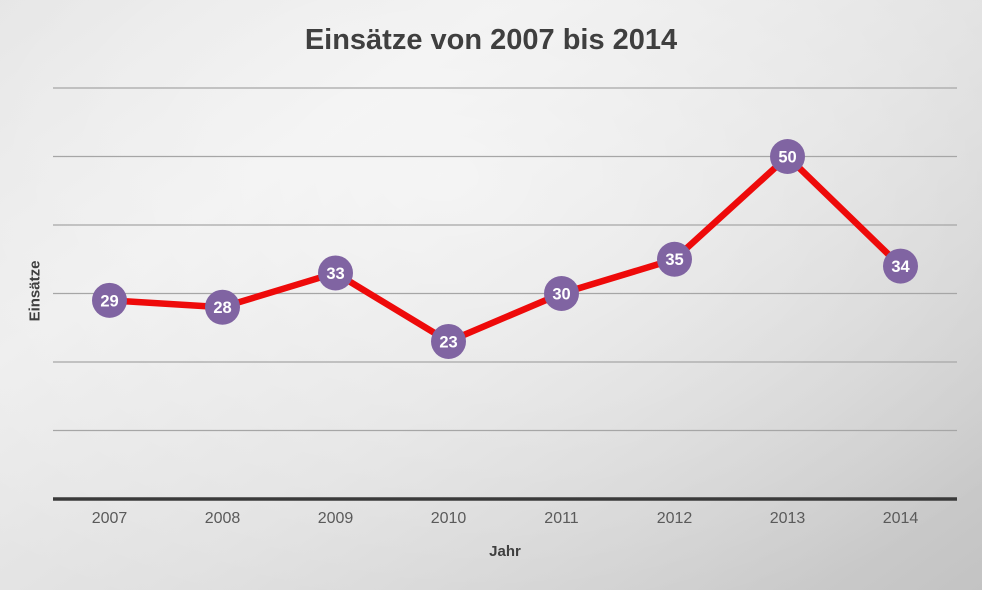  Describe the element at coordinates (561, 518) in the screenshot. I see `x-tick-label: 2011` at that location.